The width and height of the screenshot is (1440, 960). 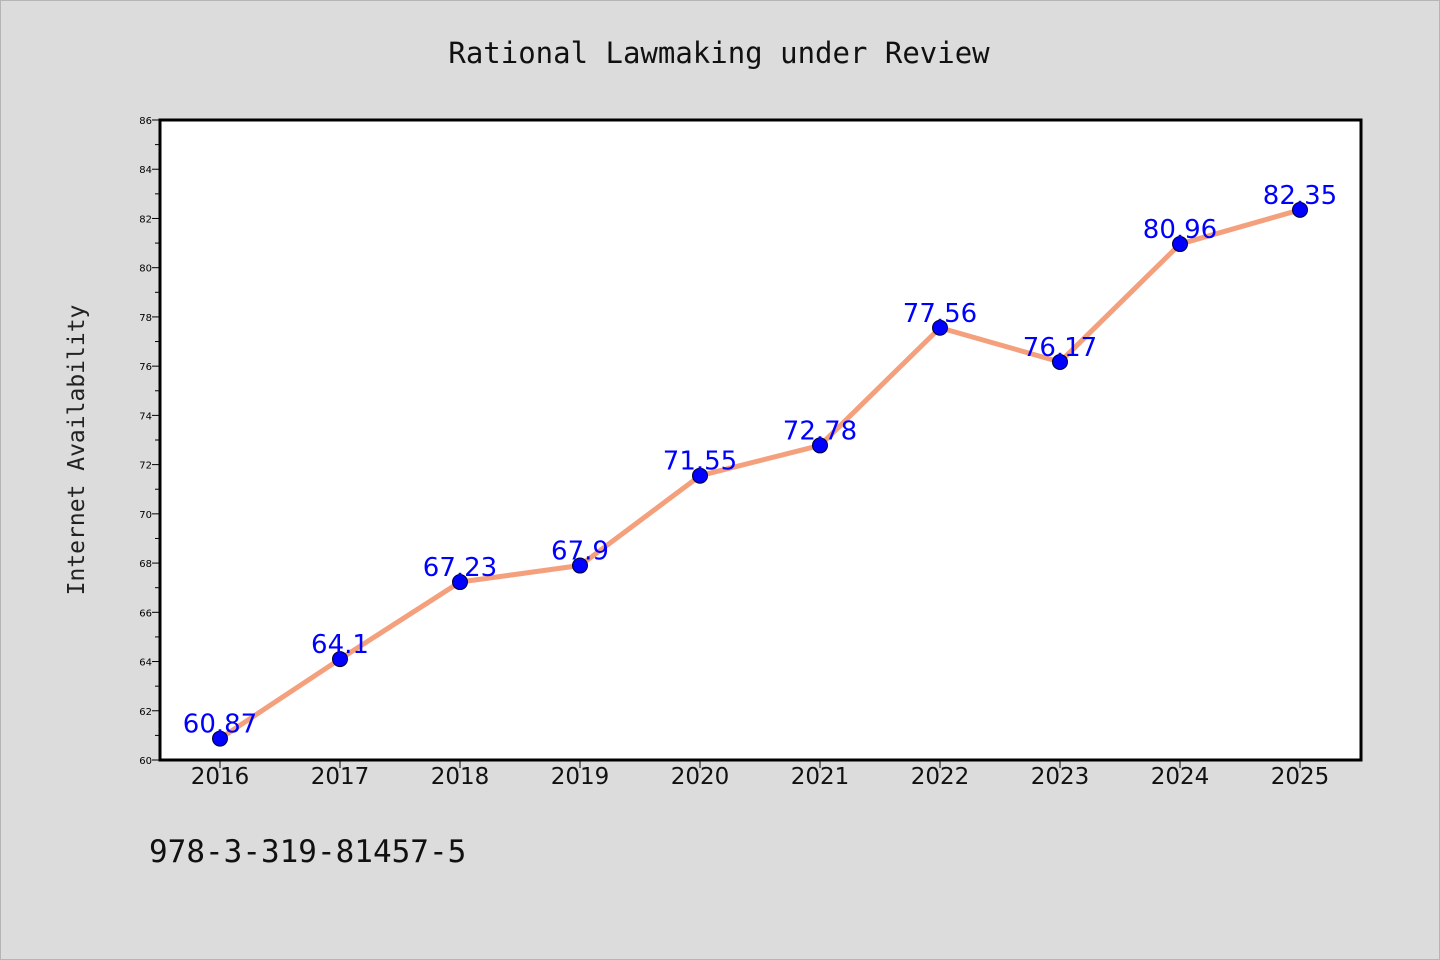 I want to click on y-tick-label: 70, so click(x=145, y=515).